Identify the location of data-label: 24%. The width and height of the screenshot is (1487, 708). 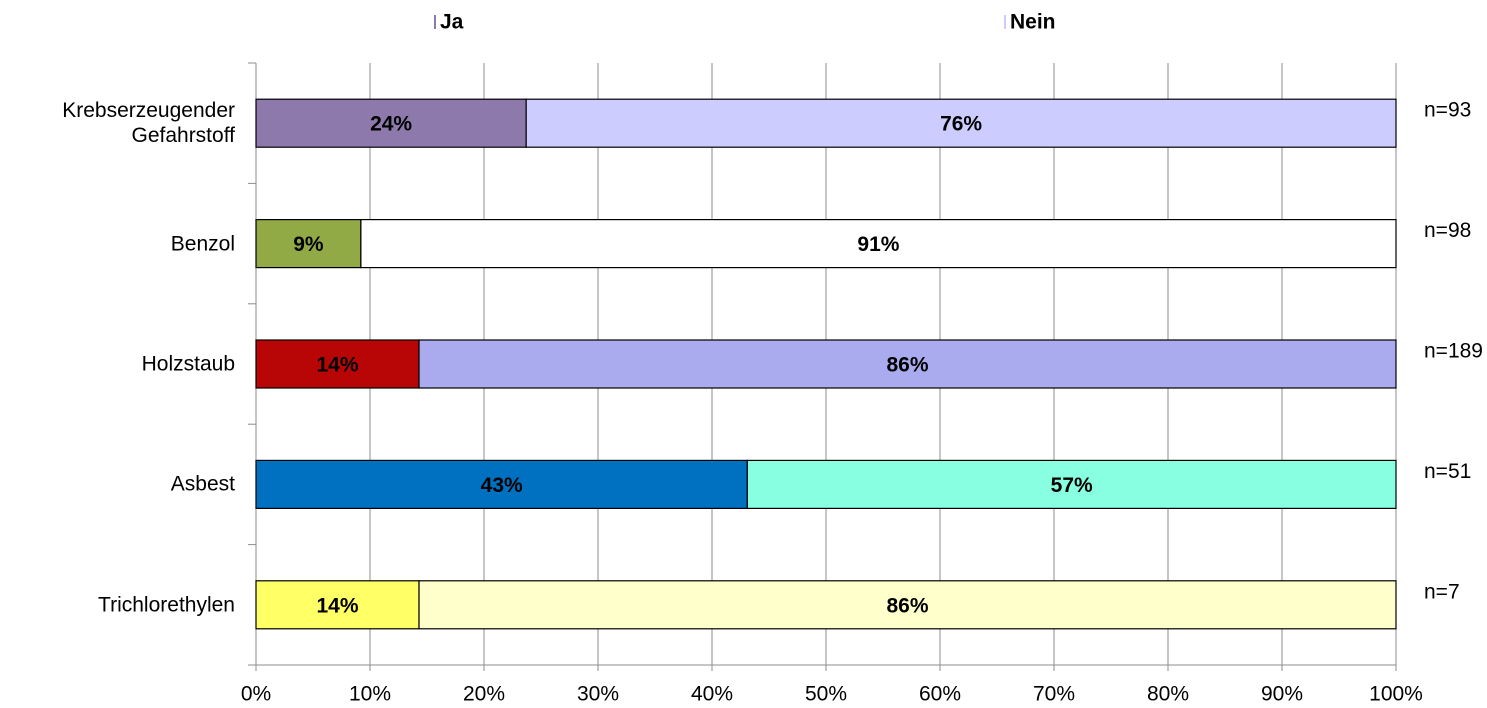
(391, 124).